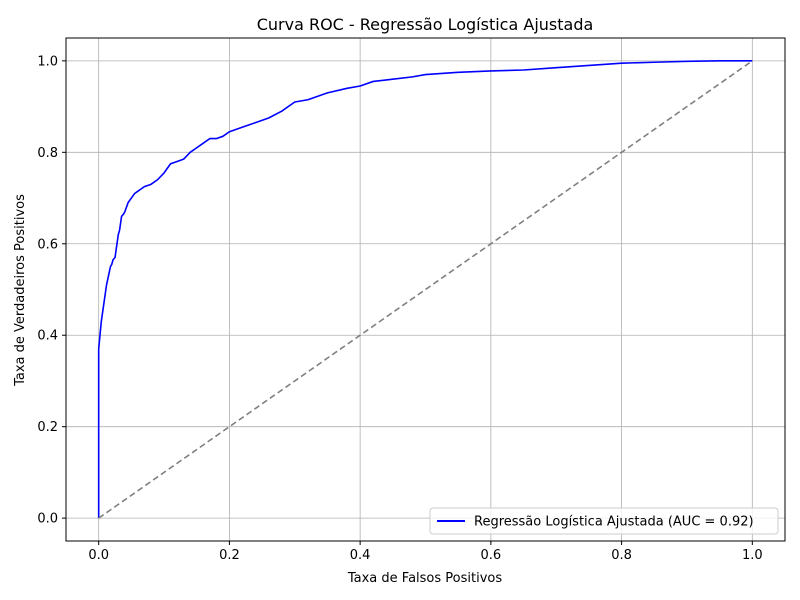 Image resolution: width=800 pixels, height=600 pixels. Describe the element at coordinates (47, 336) in the screenshot. I see `y-tick-label-2: 0.4` at that location.